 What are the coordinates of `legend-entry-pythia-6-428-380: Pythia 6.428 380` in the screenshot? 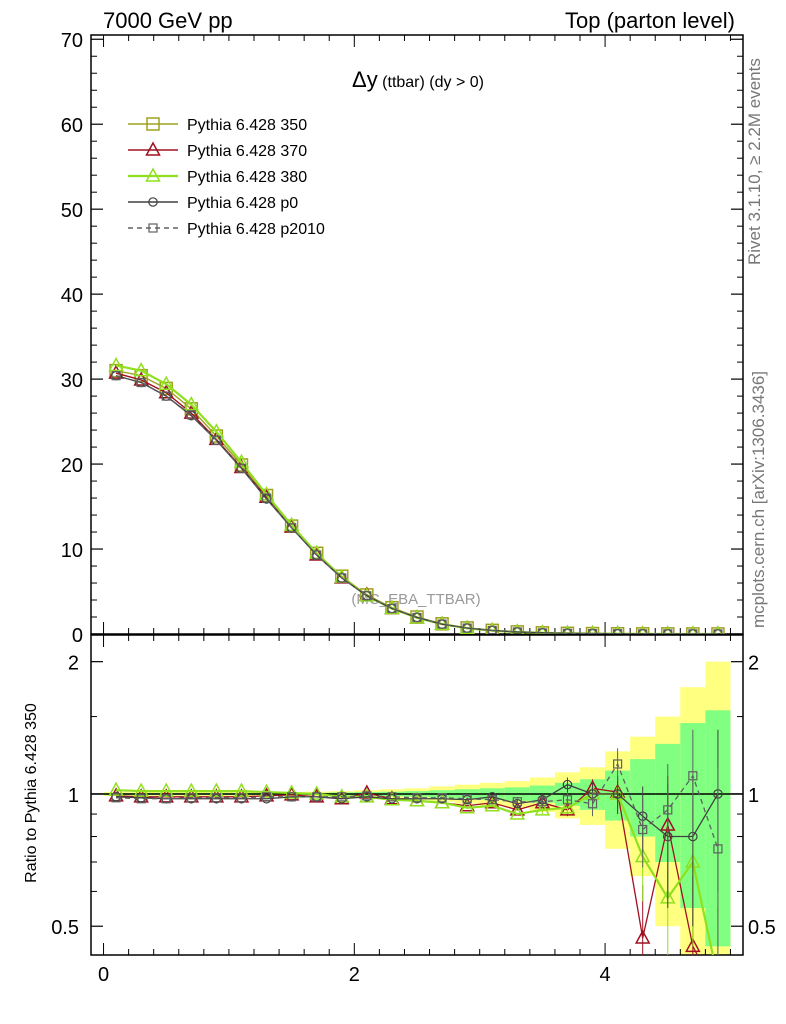 It's located at (217, 176).